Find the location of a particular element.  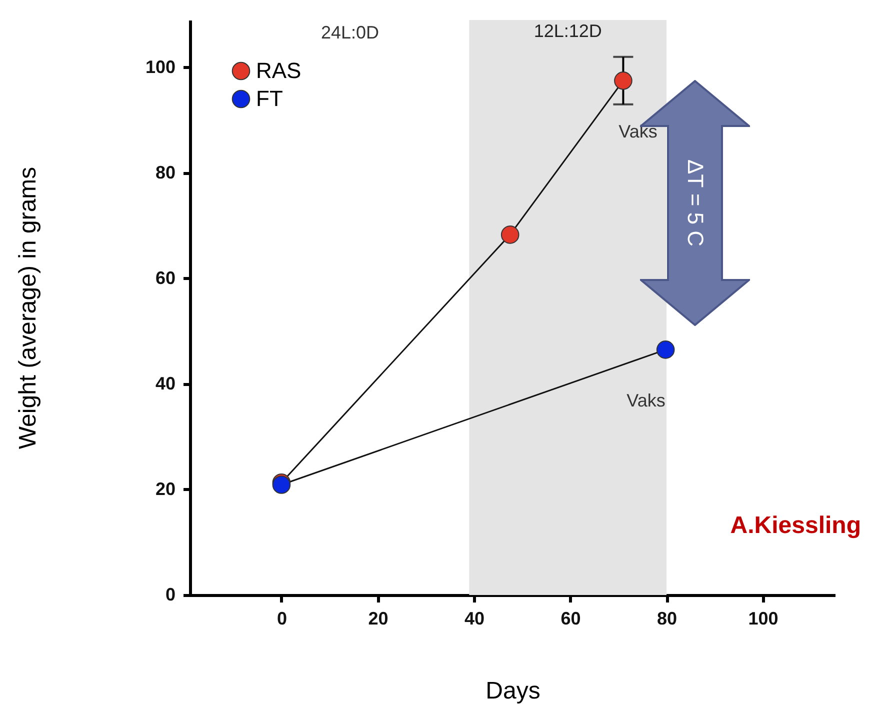

y-tick-label: 100 is located at coordinates (160, 66).